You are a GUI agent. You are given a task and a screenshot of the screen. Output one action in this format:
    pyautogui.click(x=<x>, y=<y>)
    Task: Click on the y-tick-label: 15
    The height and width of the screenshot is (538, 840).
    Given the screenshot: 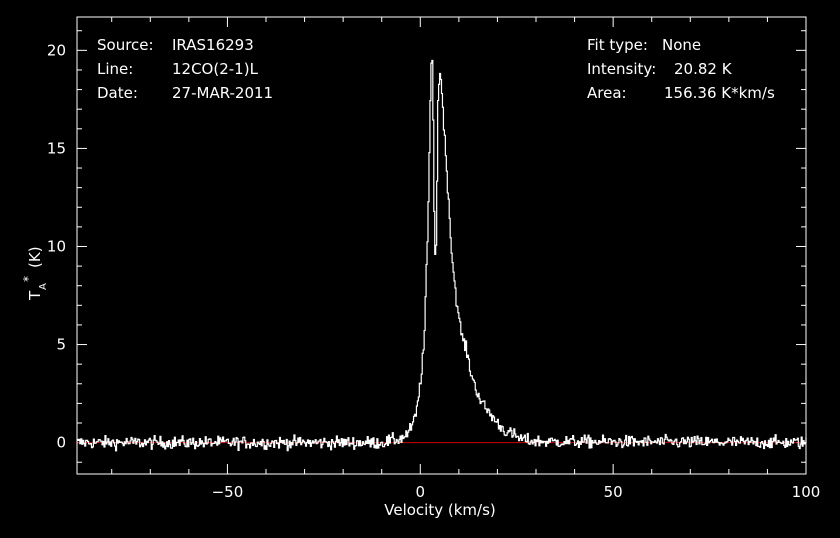 What is the action you would take?
    pyautogui.click(x=56, y=148)
    